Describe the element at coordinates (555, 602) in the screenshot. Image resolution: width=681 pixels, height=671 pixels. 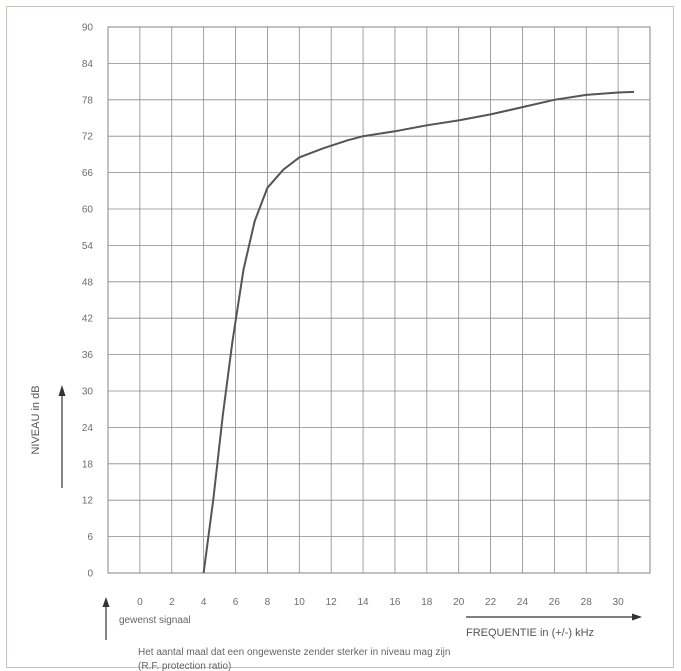
I see `x-tick-label: 26` at that location.